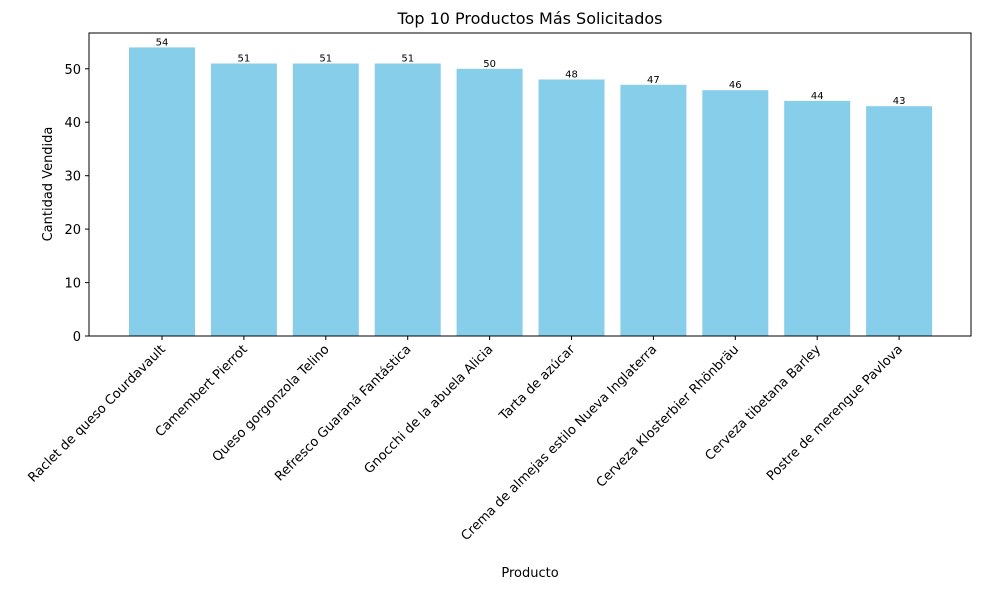  I want to click on x-tick-label: Camembert Pierrot, so click(202, 391).